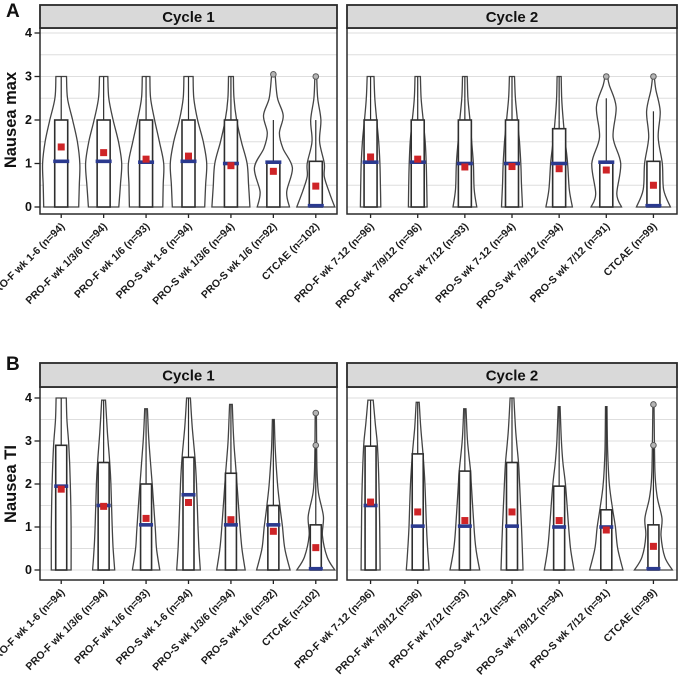 The height and width of the screenshot is (692, 680). I want to click on x-tick-label: PRO-F wk 7/12 (n=93), so click(429, 263).